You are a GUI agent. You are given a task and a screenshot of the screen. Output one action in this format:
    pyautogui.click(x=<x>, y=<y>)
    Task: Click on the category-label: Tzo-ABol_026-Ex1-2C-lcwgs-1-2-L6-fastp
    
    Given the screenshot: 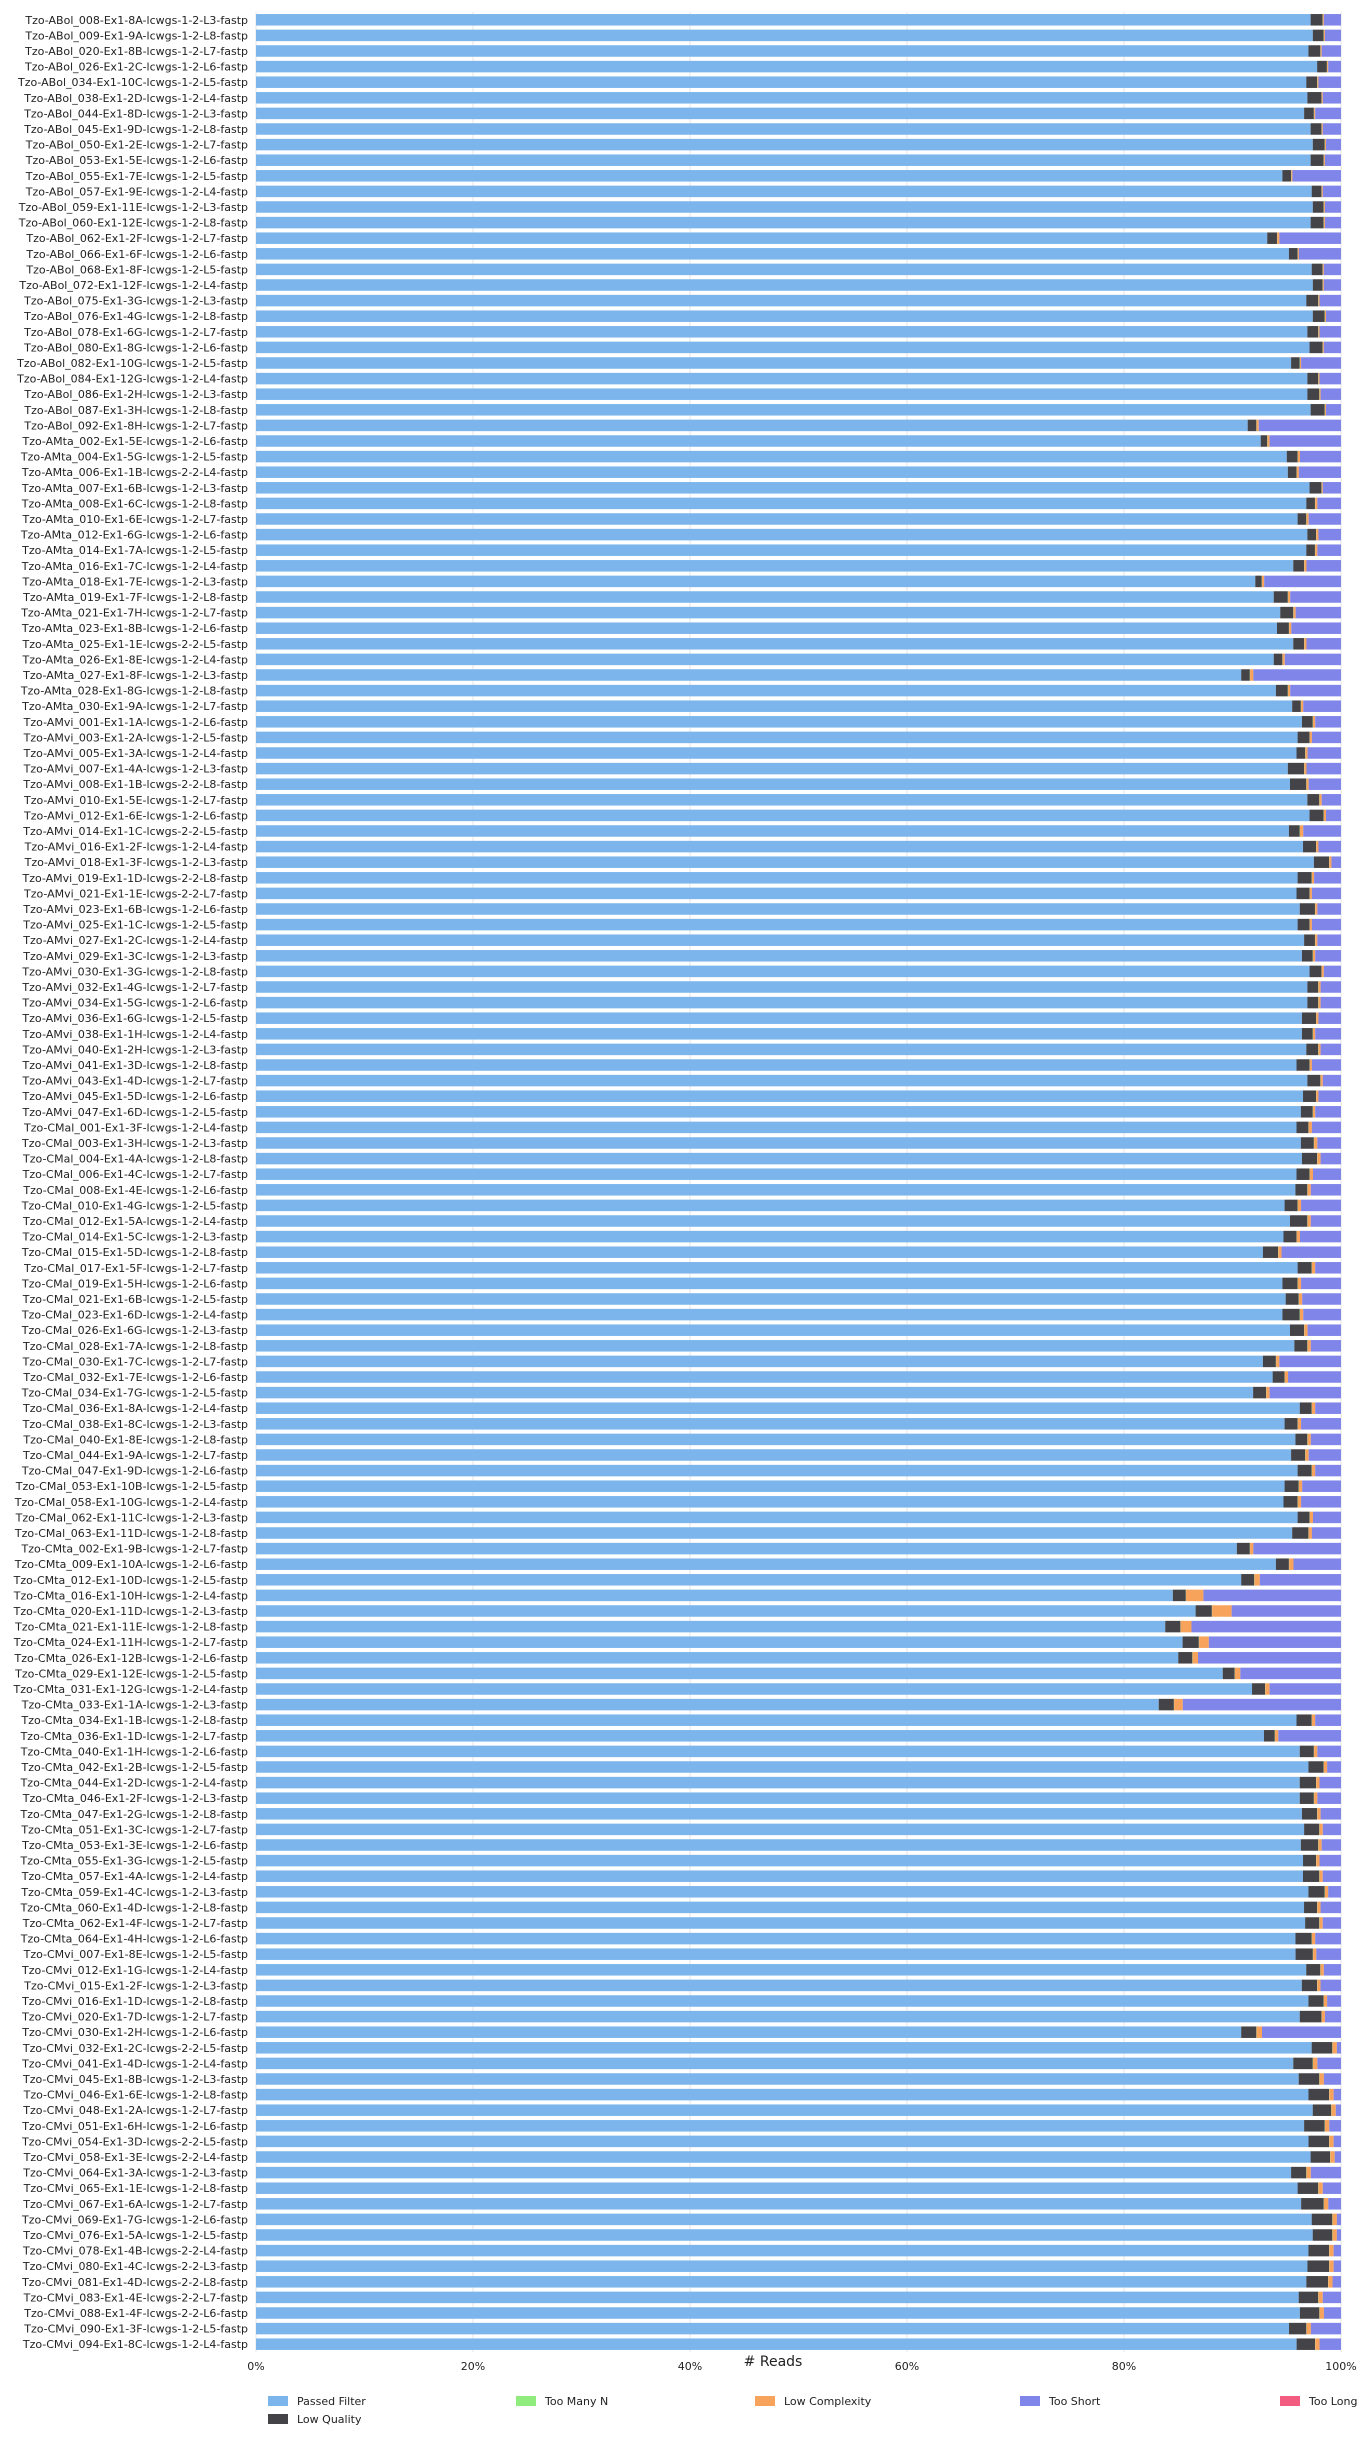 What is the action you would take?
    pyautogui.click(x=136, y=67)
    